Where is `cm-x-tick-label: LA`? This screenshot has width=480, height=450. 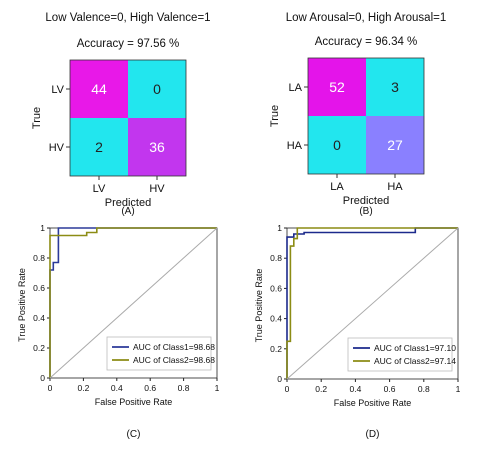 cm-x-tick-label: LA is located at coordinates (337, 187).